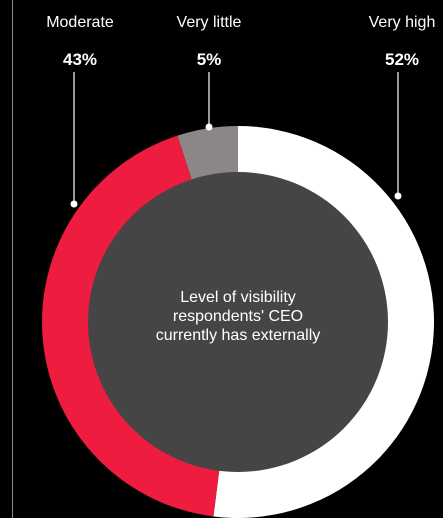 Image resolution: width=443 pixels, height=518 pixels. Describe the element at coordinates (240, 41) in the screenshot. I see `labels-layer: Very high 52% Moderate 43% Very little 5%` at that location.